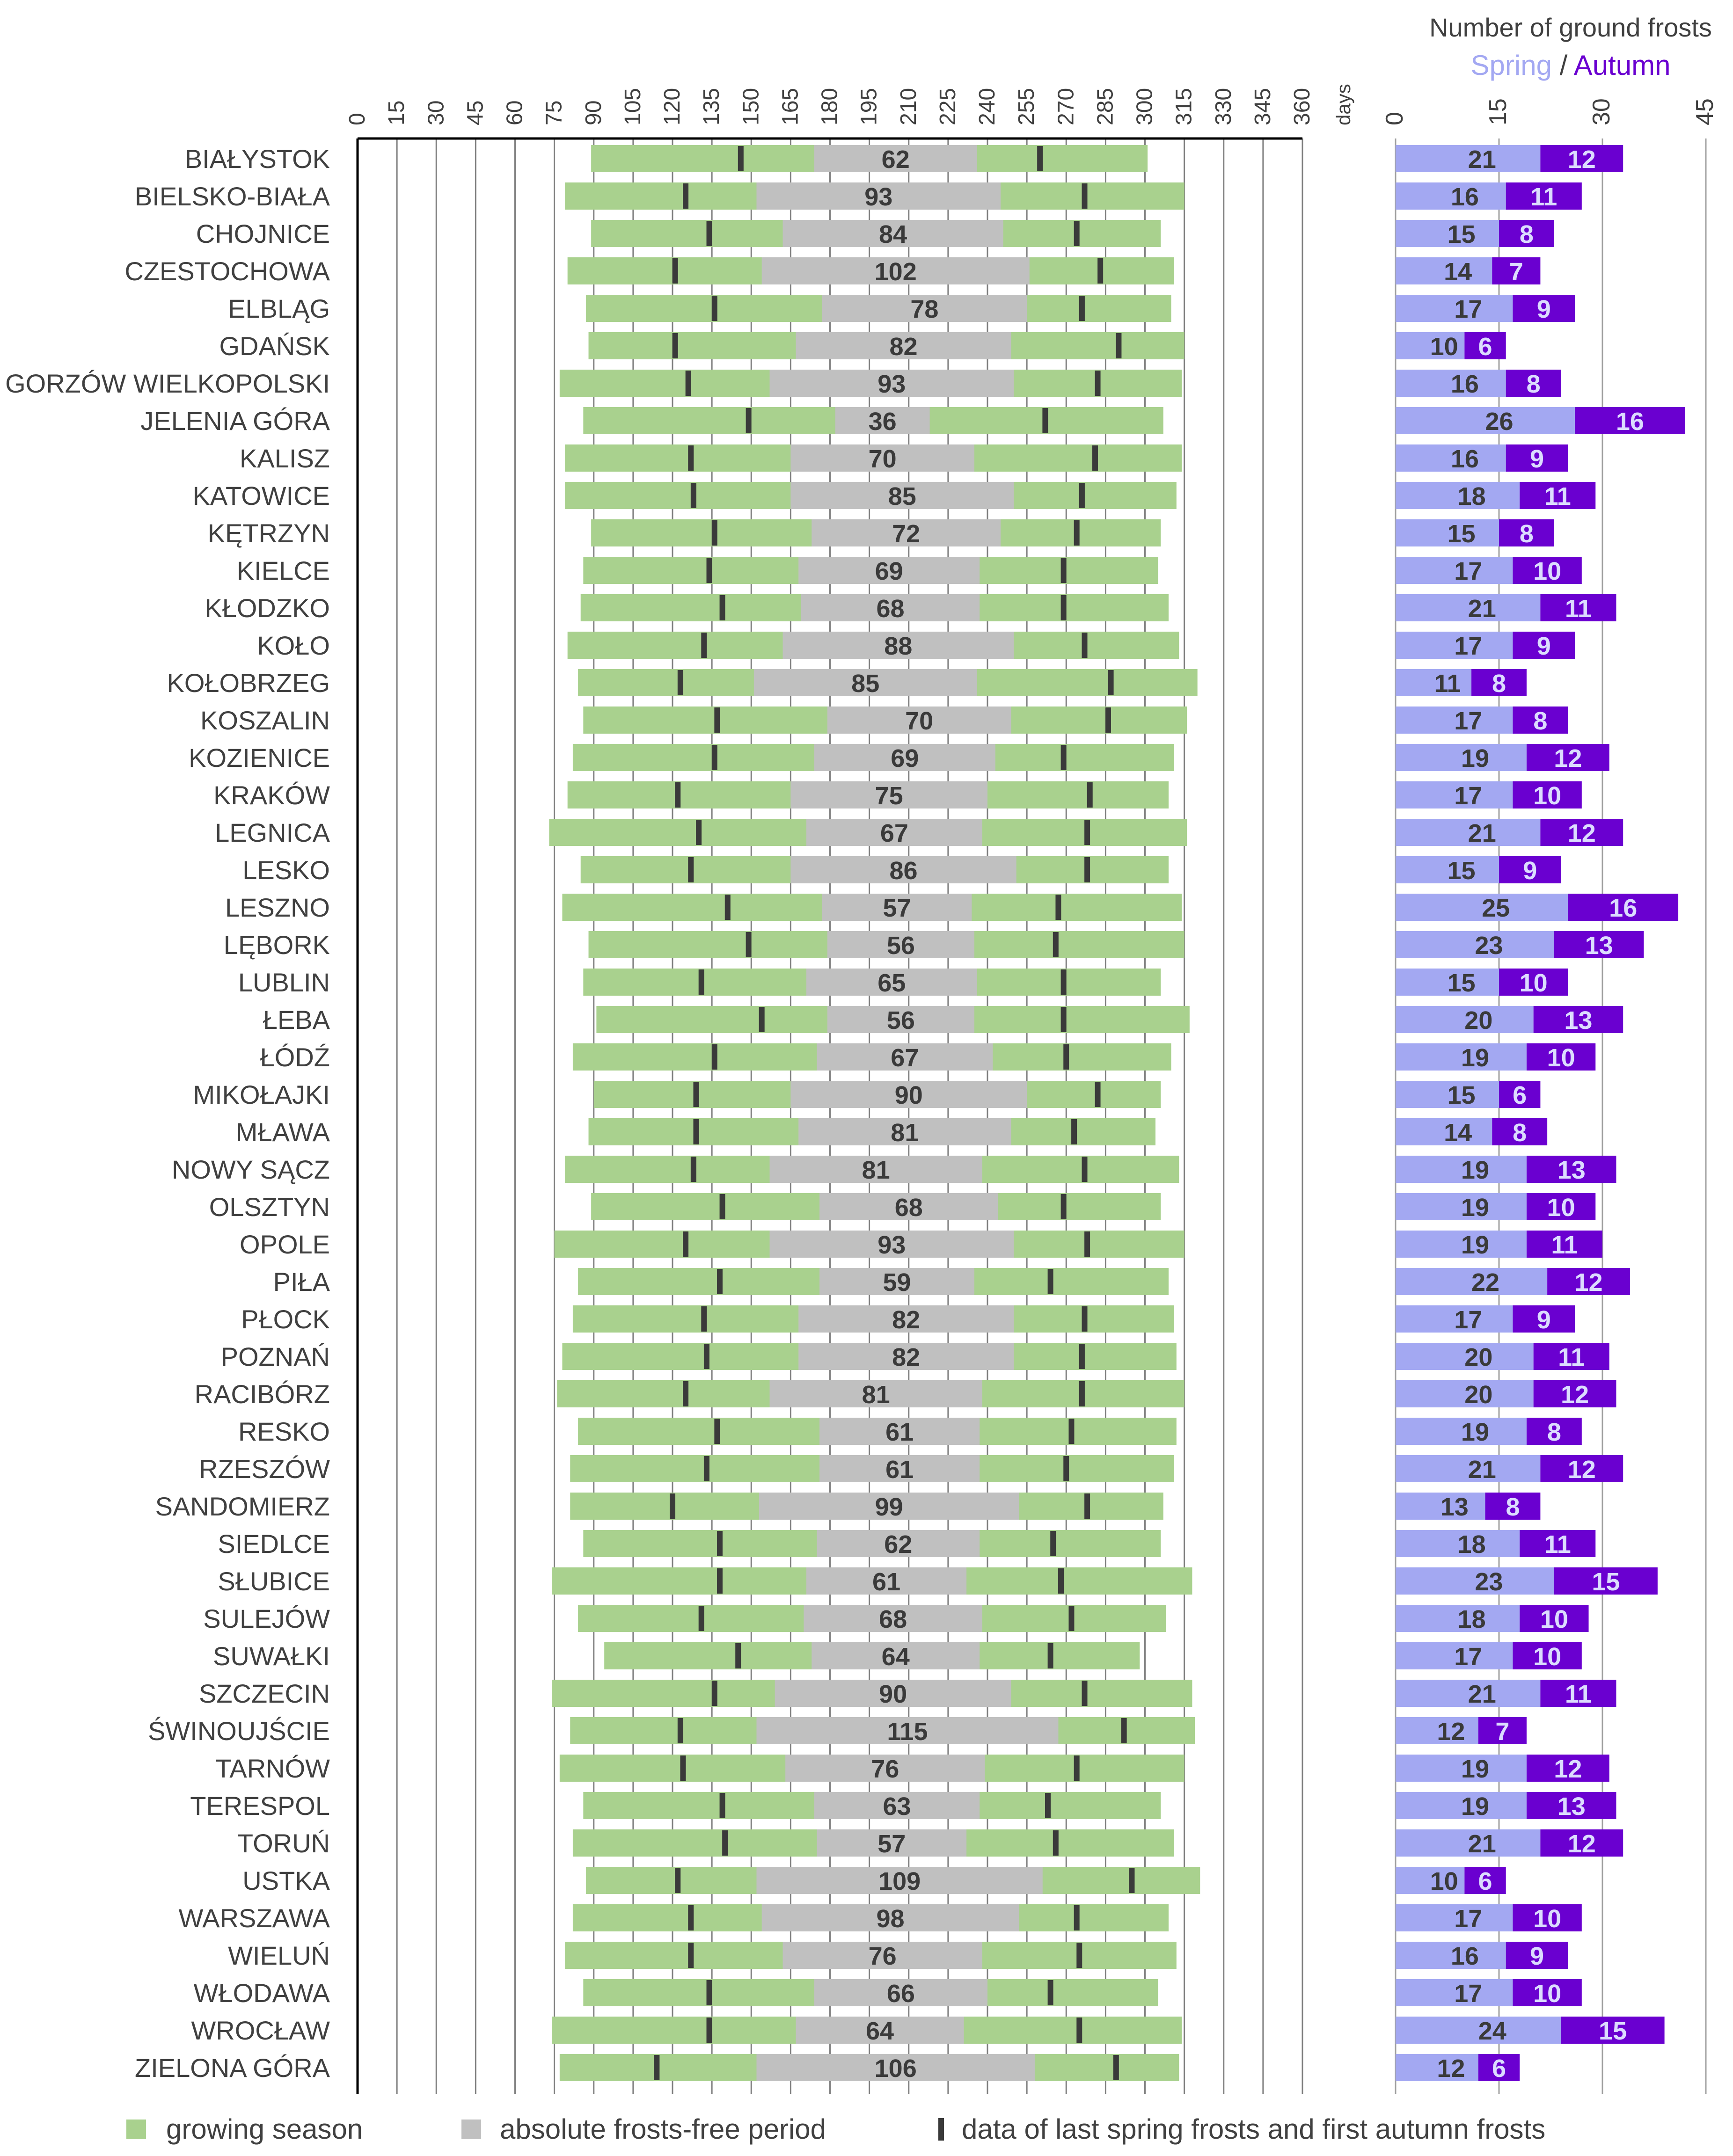 This screenshot has width=1733, height=2156. What do you see at coordinates (285, 1244) in the screenshot?
I see `station-label: OPOLE` at bounding box center [285, 1244].